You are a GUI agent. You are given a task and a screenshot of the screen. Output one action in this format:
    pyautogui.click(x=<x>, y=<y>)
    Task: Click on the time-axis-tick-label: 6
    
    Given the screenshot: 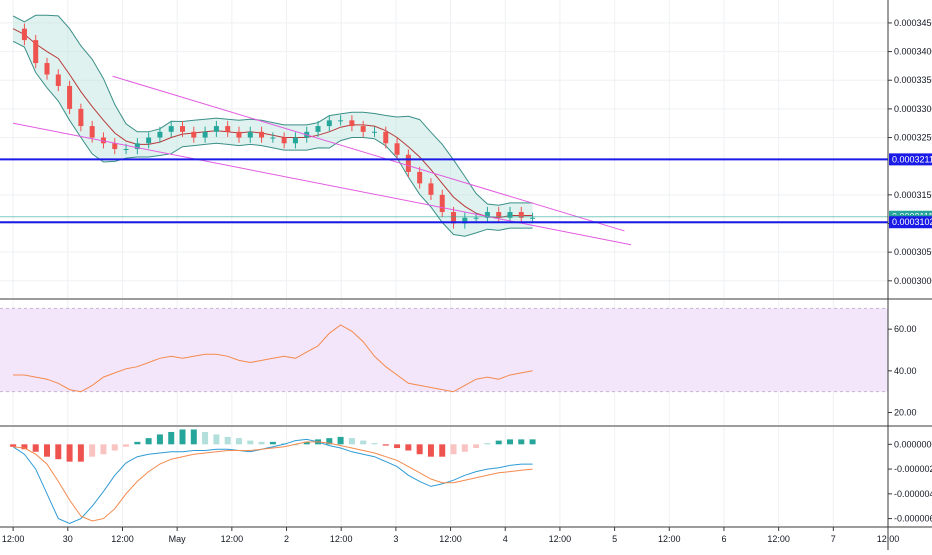 What is the action you would take?
    pyautogui.click(x=723, y=539)
    